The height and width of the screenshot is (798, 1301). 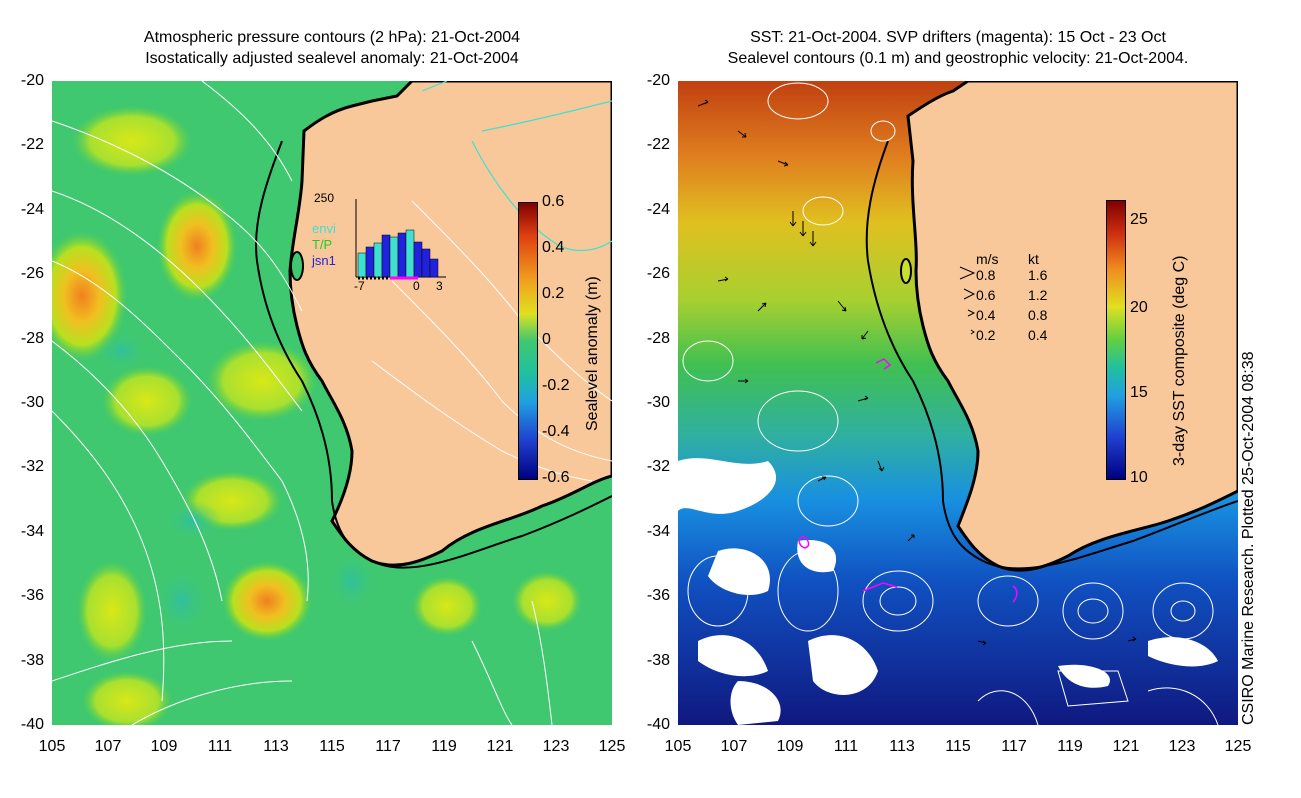 What do you see at coordinates (1139, 477) in the screenshot?
I see `colorbar-tick: 10` at bounding box center [1139, 477].